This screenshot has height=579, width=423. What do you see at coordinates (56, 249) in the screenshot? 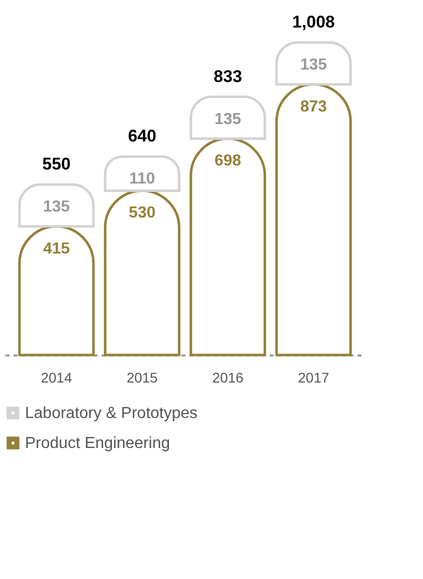
I see `data-label: 415` at bounding box center [56, 249].